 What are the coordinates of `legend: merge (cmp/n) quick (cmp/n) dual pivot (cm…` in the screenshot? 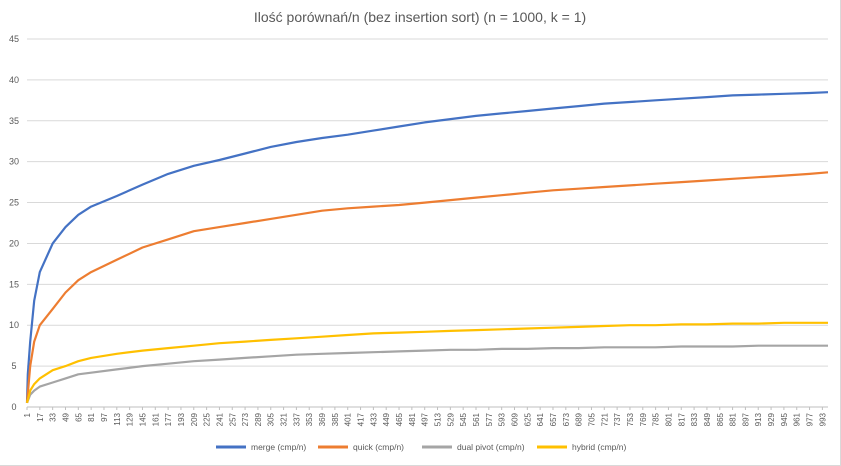 It's located at (421, 447).